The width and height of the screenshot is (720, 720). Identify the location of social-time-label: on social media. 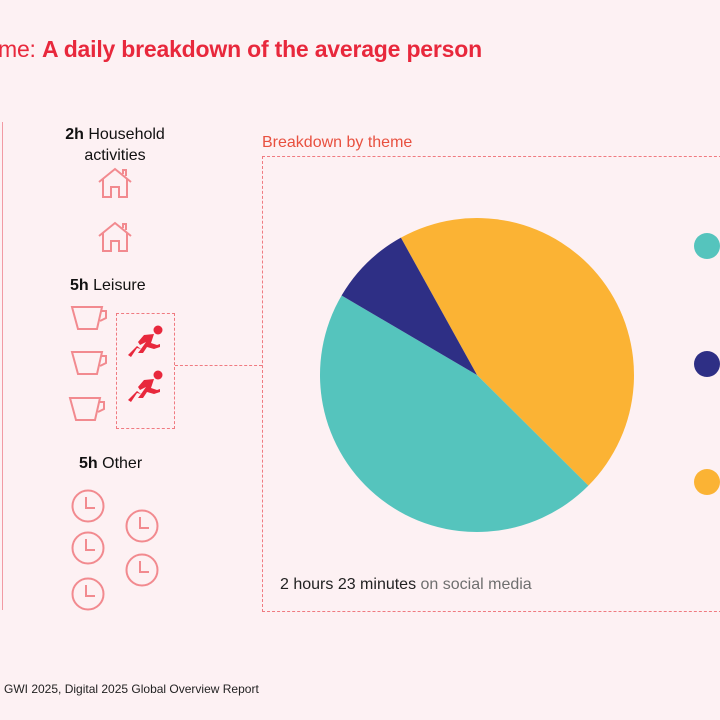
(474, 584).